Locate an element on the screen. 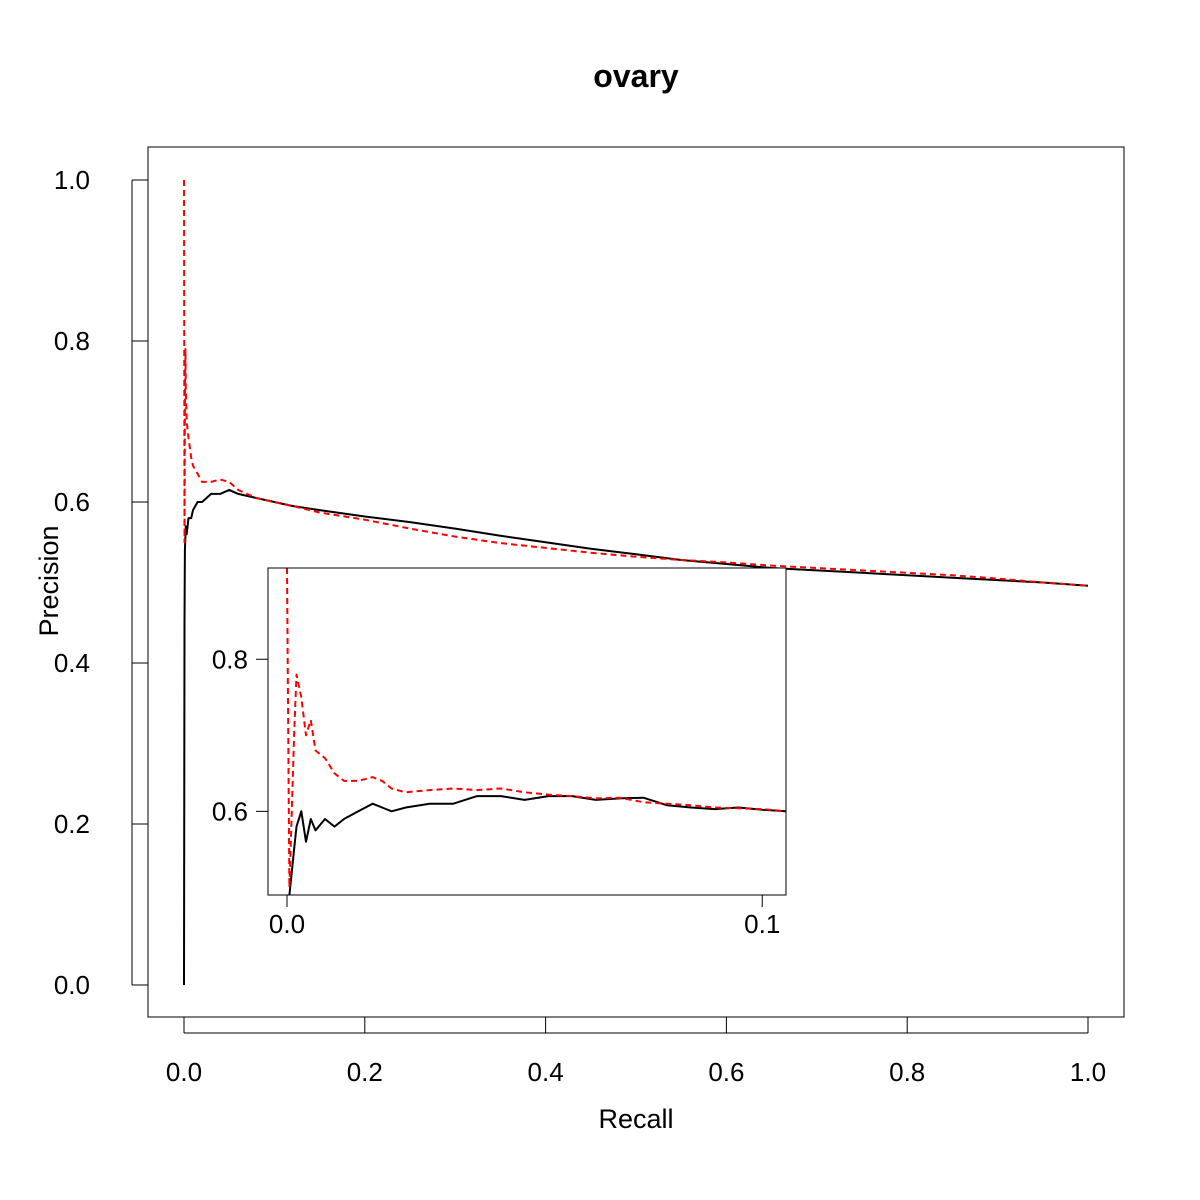 This screenshot has width=1200, height=1200. x-tick-label: 0.8 is located at coordinates (907, 1072).